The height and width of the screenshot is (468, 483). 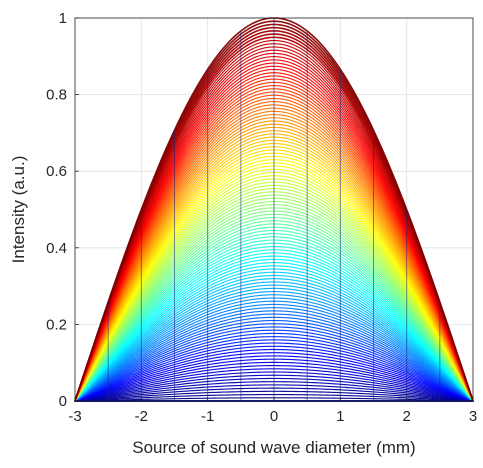 I want to click on x-tick-label: 1, so click(x=340, y=416).